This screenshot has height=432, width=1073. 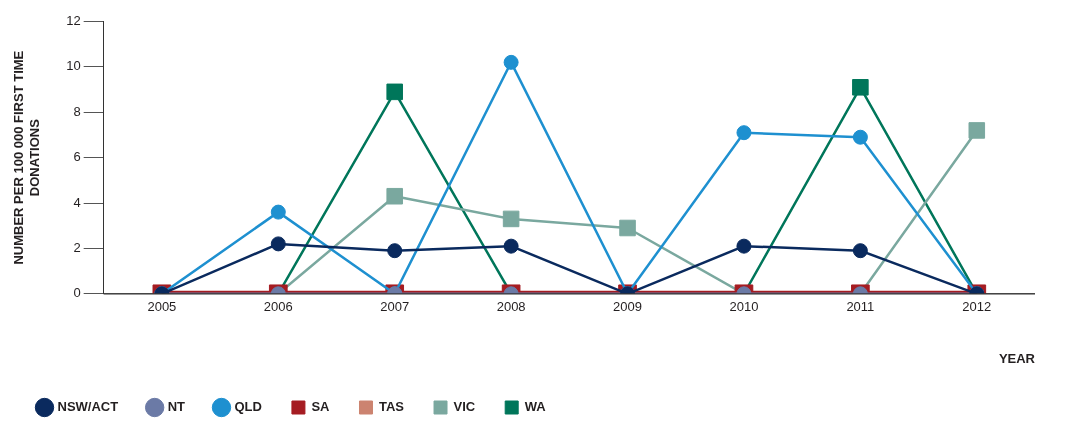 I want to click on x-tick-label: 2010, so click(x=744, y=307).